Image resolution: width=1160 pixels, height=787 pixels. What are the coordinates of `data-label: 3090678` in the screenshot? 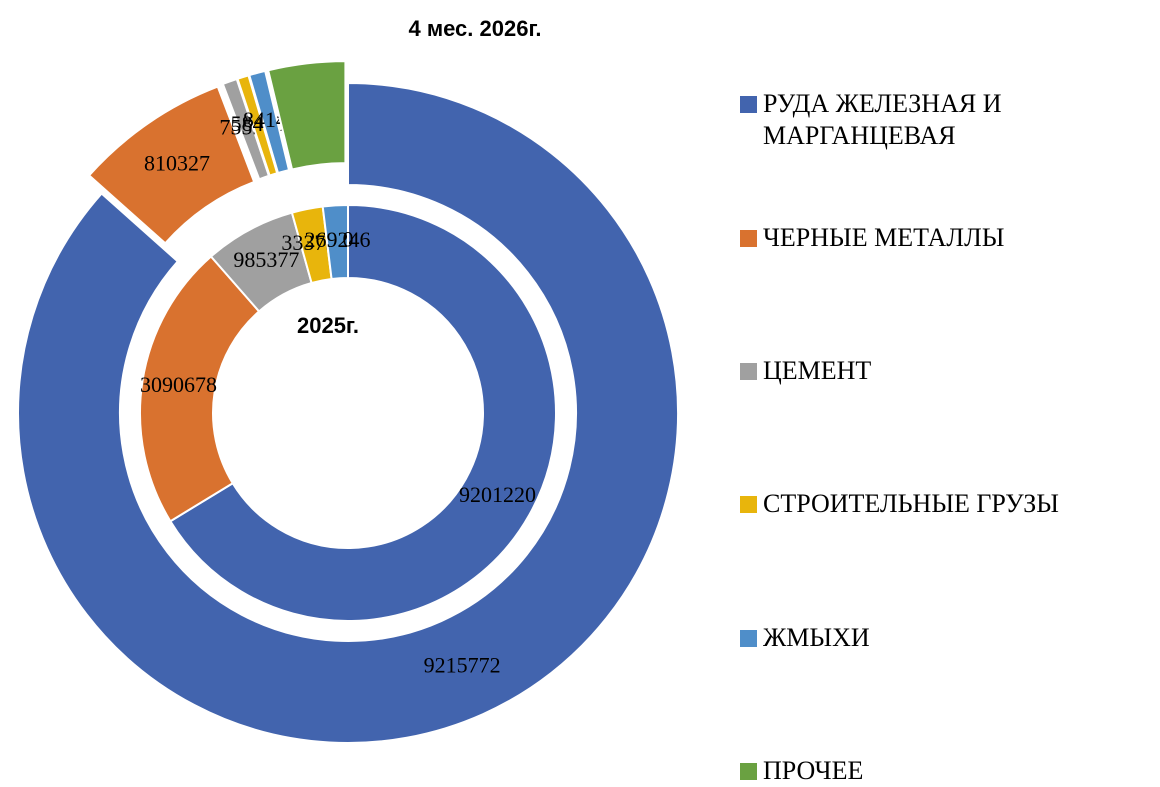 It's located at (178, 384).